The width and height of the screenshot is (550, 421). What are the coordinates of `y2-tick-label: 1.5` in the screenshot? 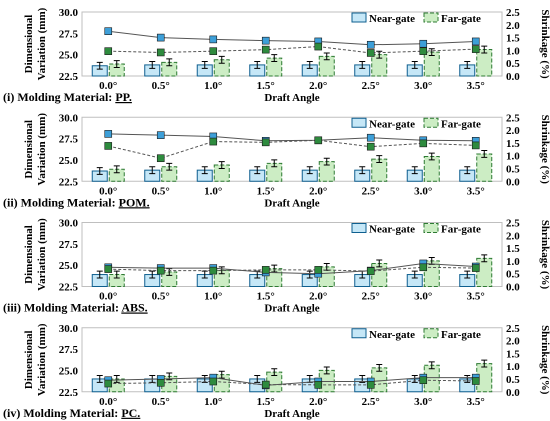 It's located at (513, 39).